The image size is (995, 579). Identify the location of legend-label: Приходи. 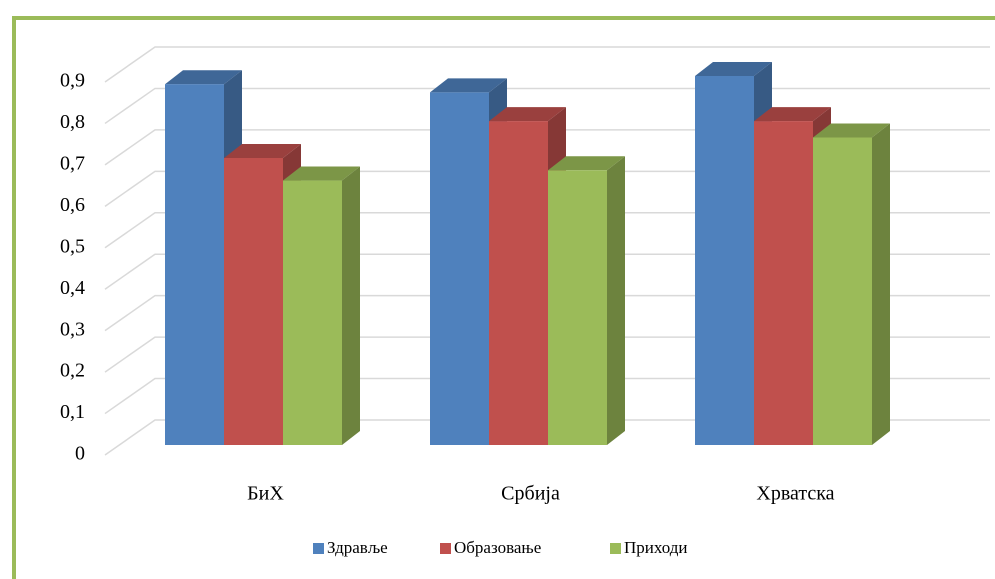
(655, 547).